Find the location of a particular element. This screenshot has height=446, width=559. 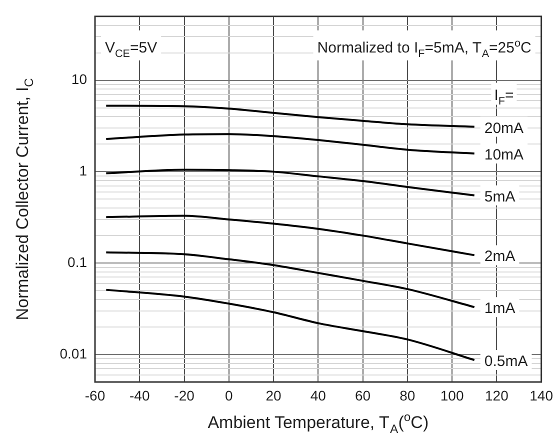

x-tick-label: 120 is located at coordinates (497, 395).